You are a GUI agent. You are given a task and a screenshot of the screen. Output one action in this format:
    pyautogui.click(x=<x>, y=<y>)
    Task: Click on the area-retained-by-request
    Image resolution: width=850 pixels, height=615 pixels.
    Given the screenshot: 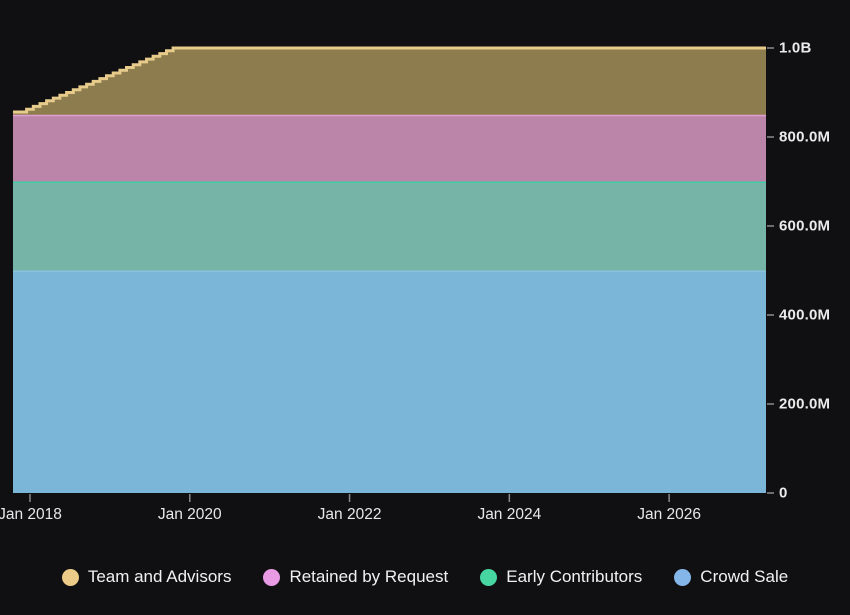 What is the action you would take?
    pyautogui.click(x=389, y=148)
    